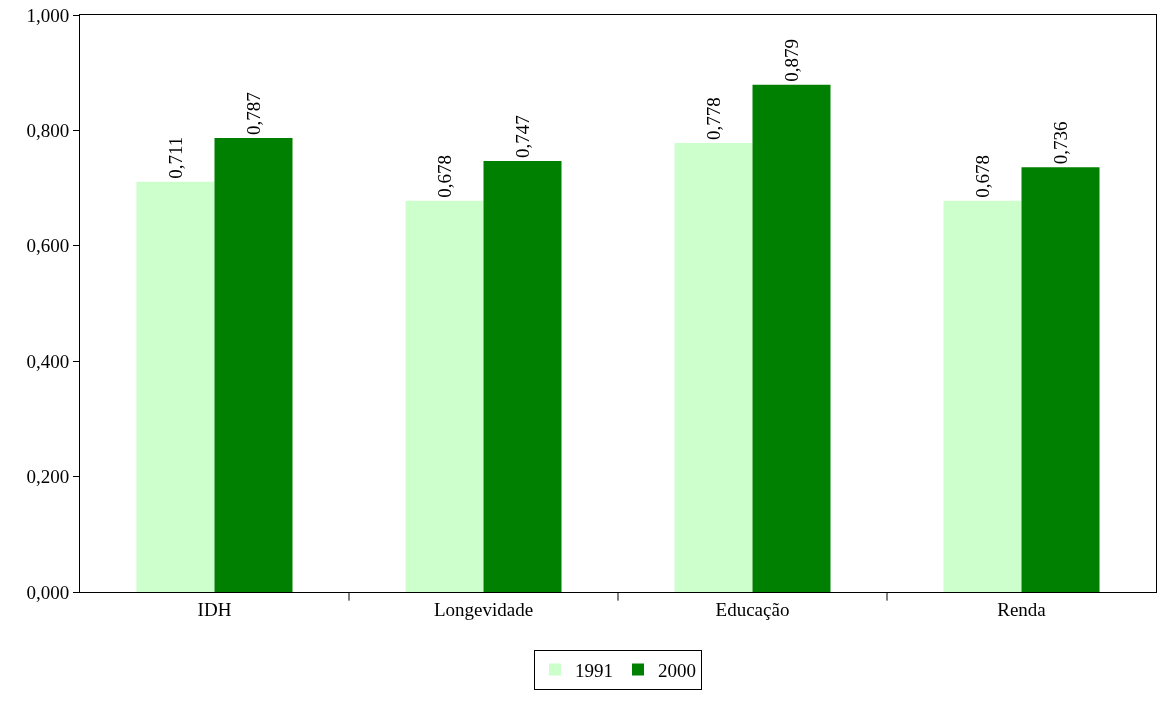  What do you see at coordinates (752, 609) in the screenshot?
I see `x-tick-label: Educação` at bounding box center [752, 609].